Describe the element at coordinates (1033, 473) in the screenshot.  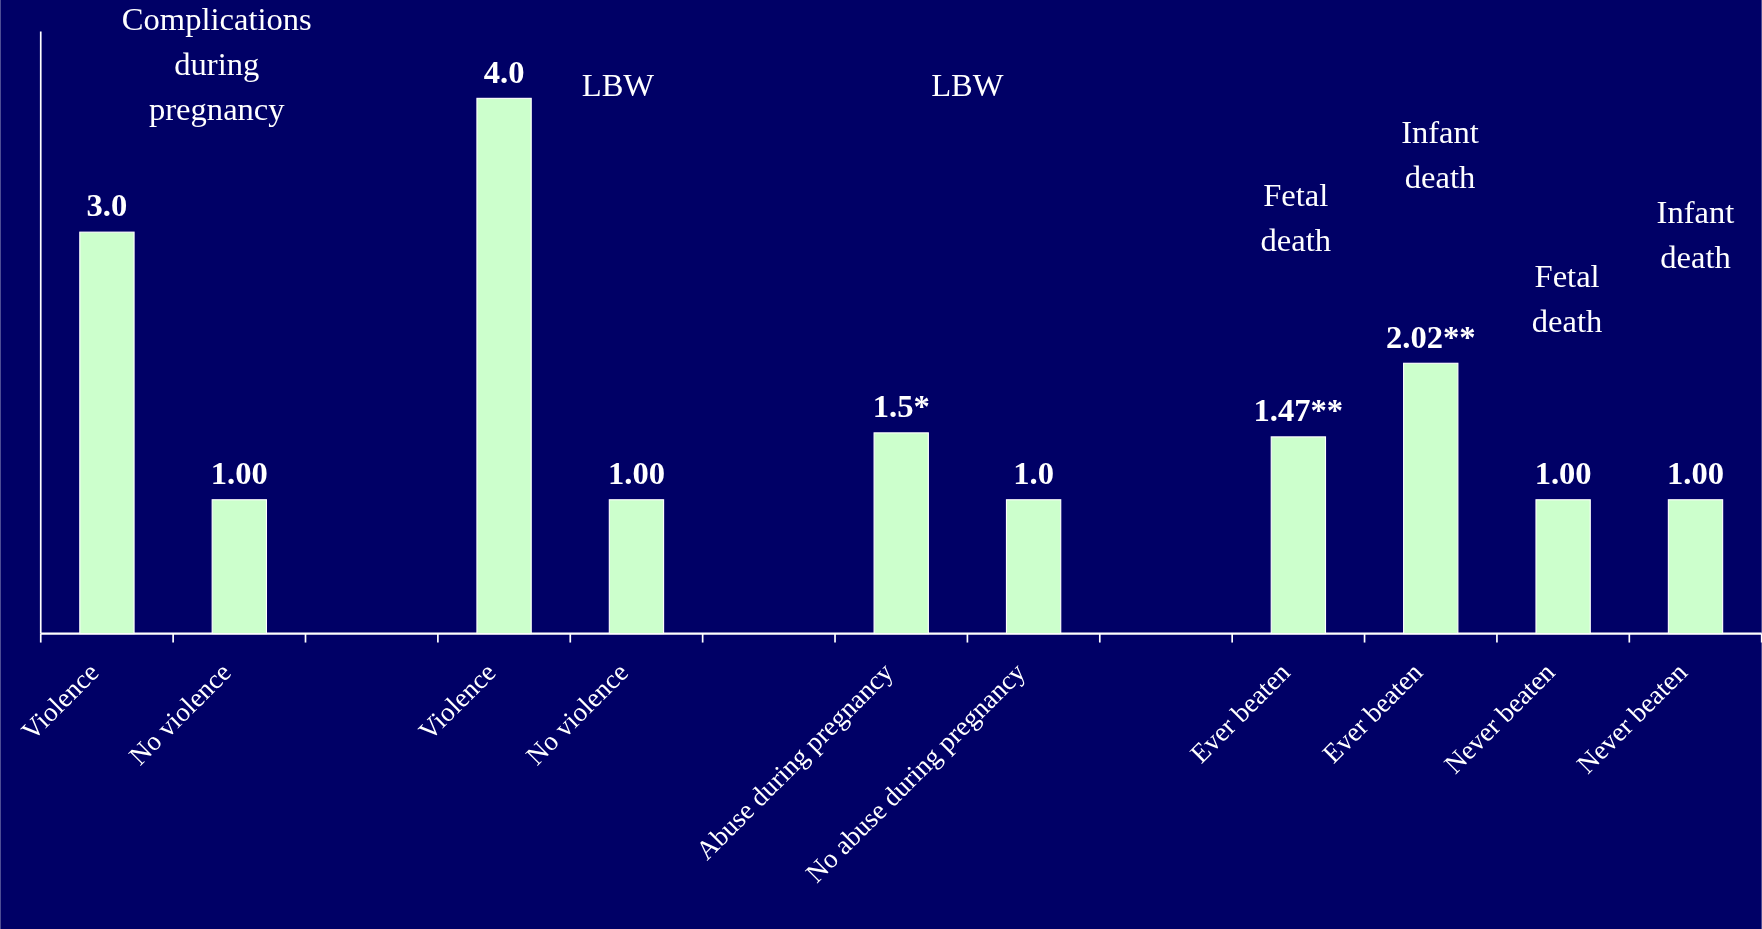
I see `data-label: 1.0` at that location.